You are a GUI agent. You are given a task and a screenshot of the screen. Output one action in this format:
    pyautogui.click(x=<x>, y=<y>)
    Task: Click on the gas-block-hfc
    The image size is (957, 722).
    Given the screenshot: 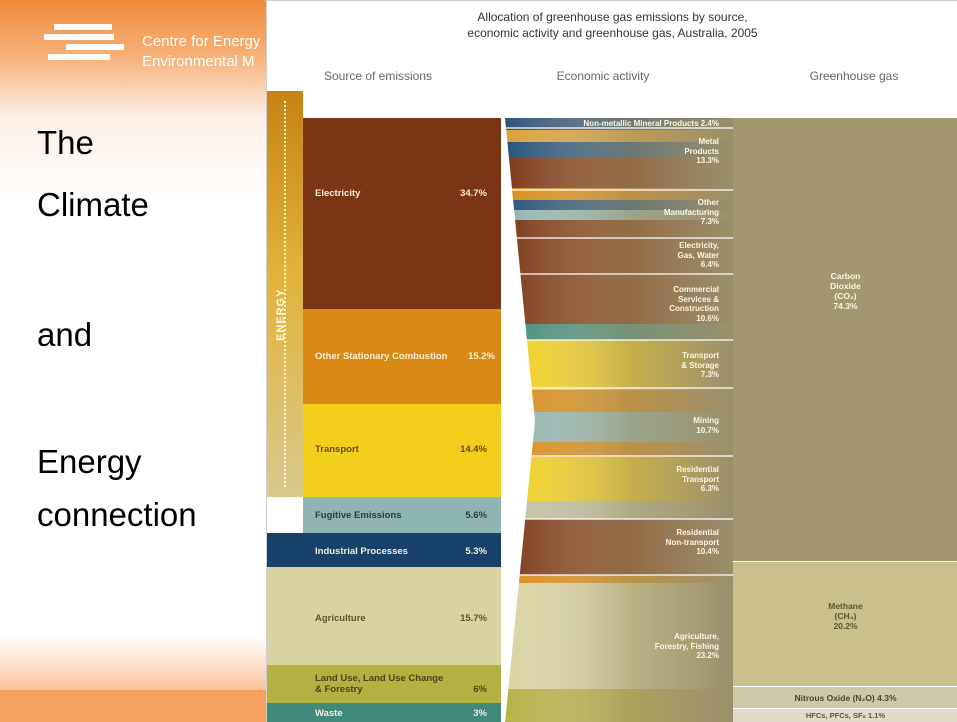 What is the action you would take?
    pyautogui.click(x=845, y=715)
    